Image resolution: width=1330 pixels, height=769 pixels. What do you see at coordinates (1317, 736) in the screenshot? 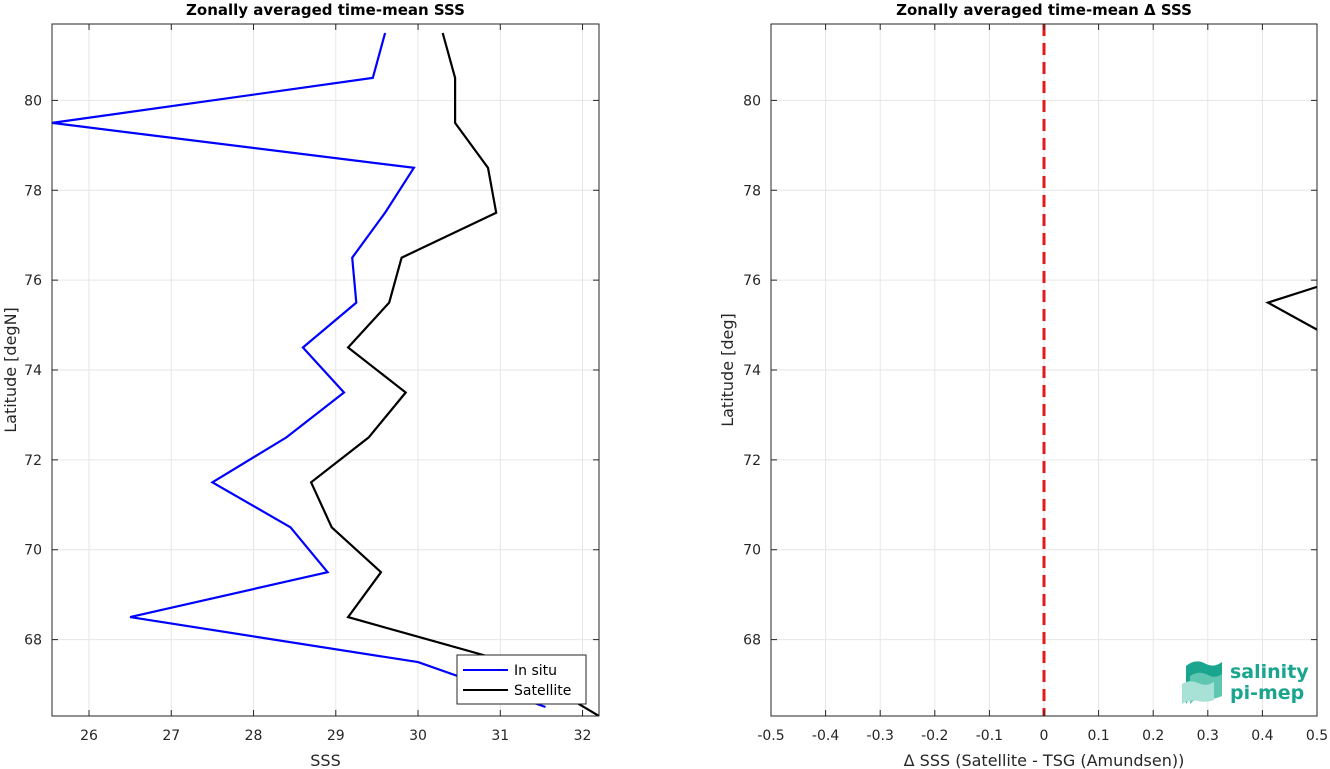
I see `x-tick-label: 0.5` at bounding box center [1317, 736].